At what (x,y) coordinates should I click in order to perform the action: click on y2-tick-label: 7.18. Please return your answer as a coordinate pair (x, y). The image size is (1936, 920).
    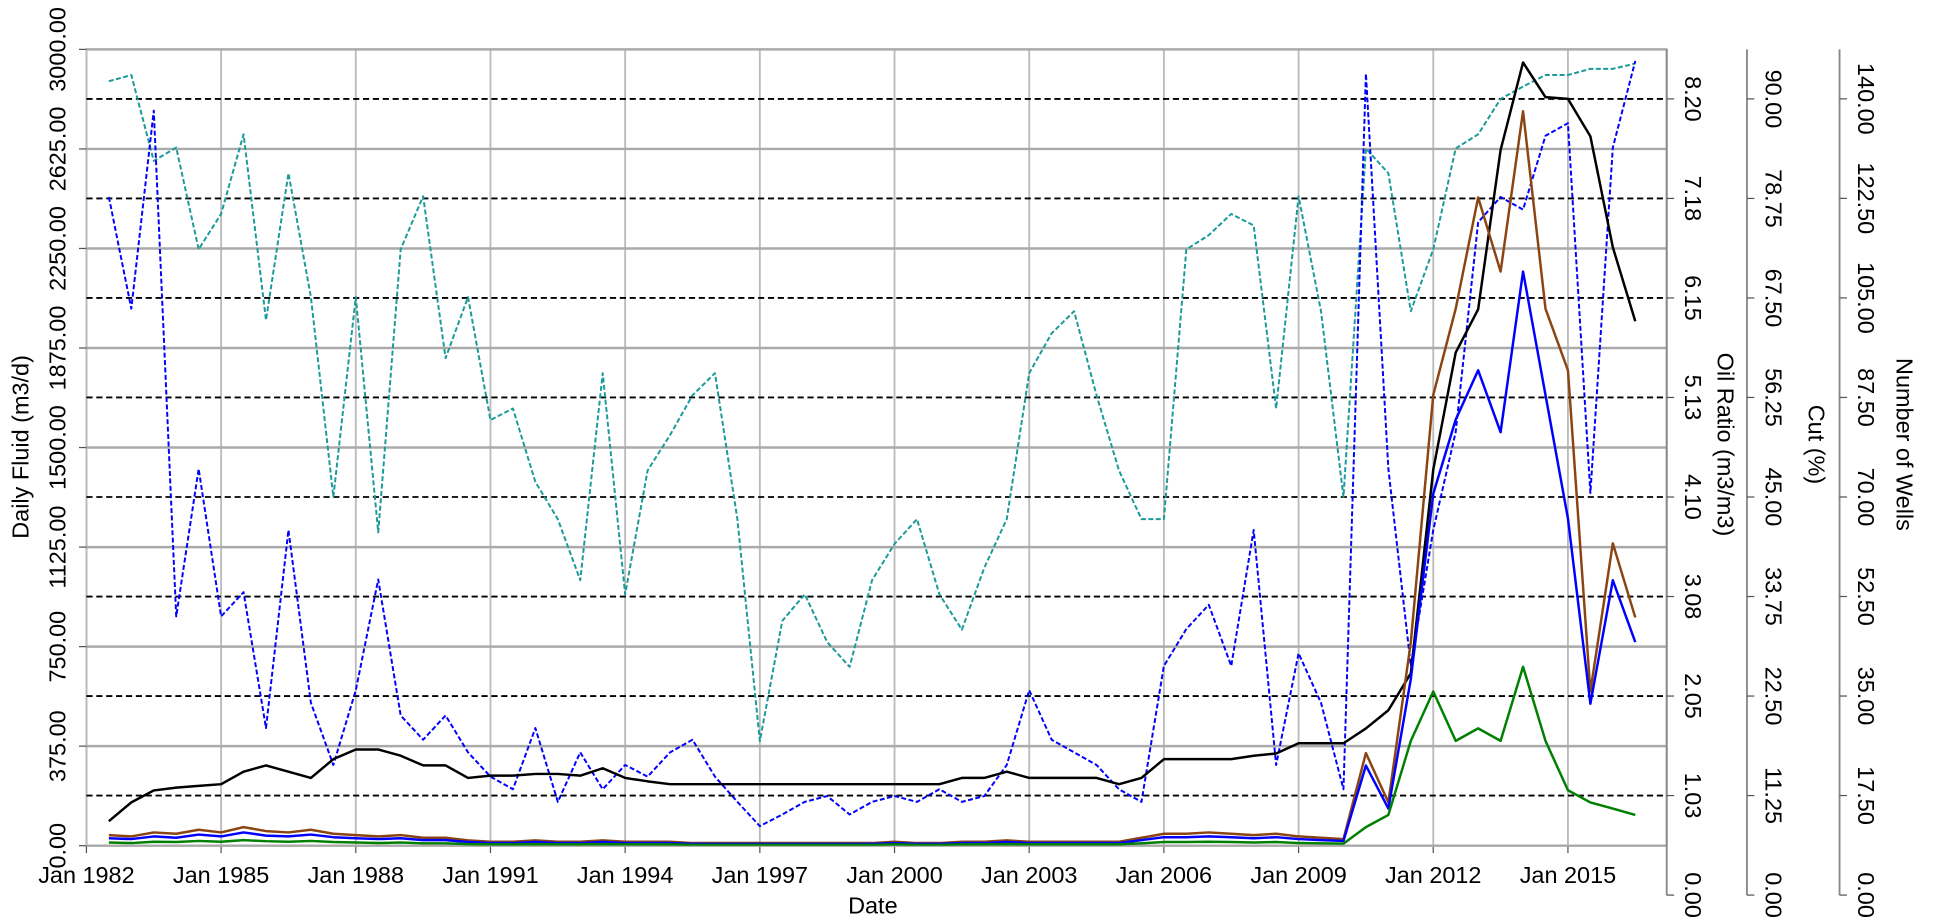
    Looking at the image, I should click on (1693, 199).